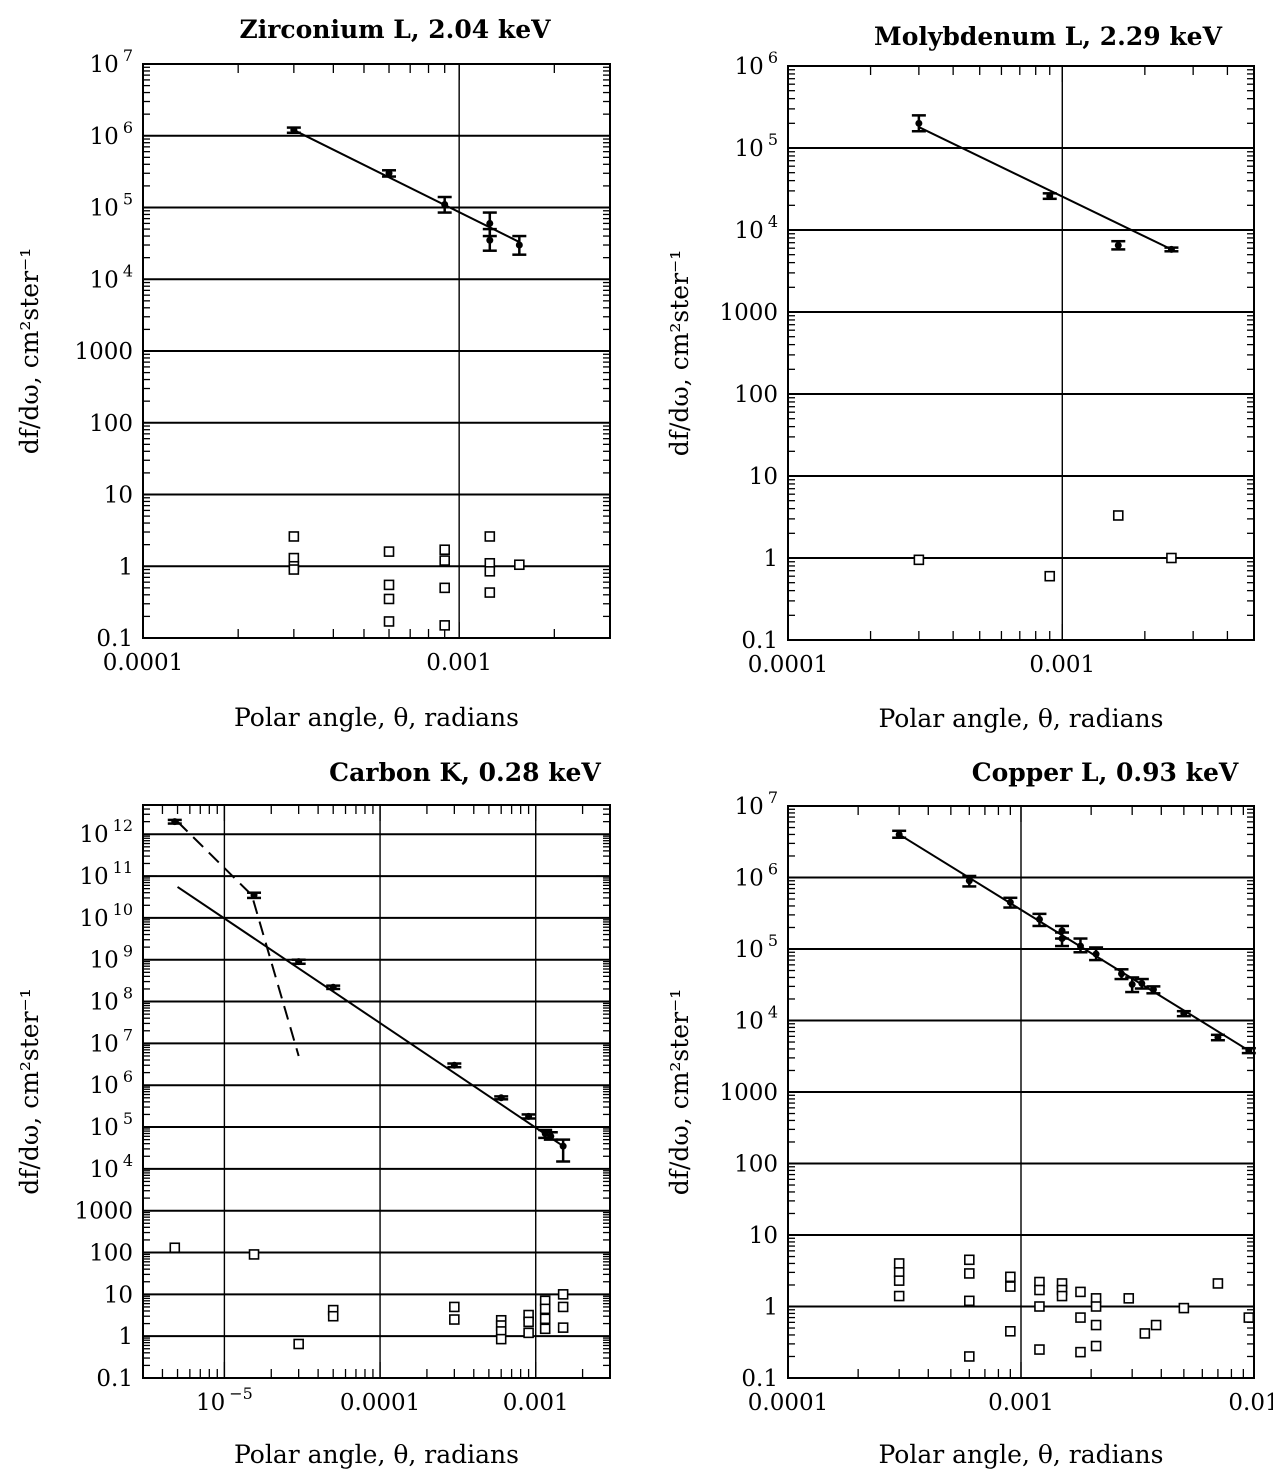 The image size is (1273, 1479). Describe the element at coordinates (106, 832) in the screenshot. I see `y-tick-label: 10 12` at that location.